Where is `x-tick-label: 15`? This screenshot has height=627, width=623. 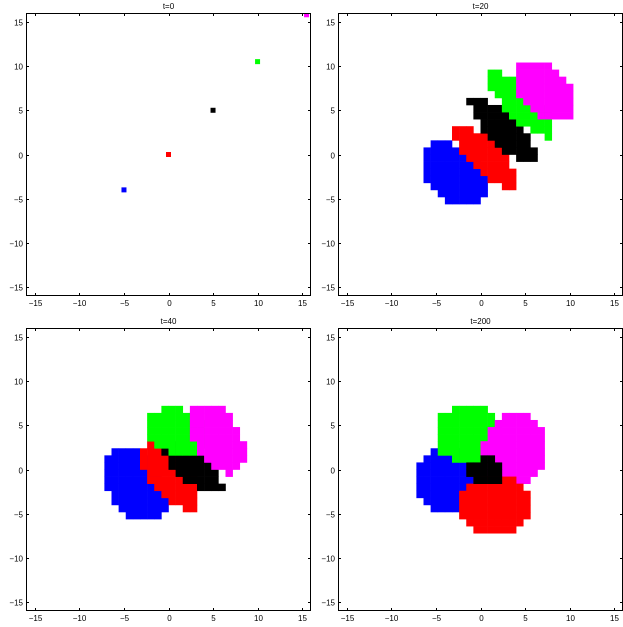 x-tick-label: 15 is located at coordinates (302, 303).